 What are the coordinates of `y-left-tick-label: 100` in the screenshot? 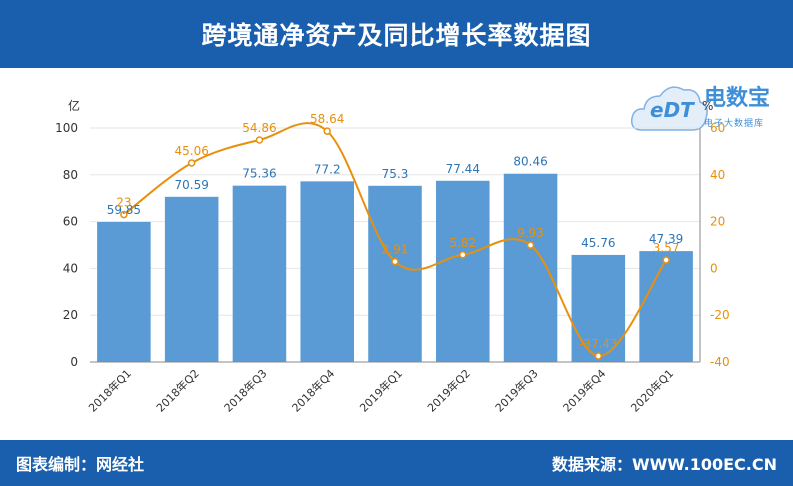 It's located at (66, 128).